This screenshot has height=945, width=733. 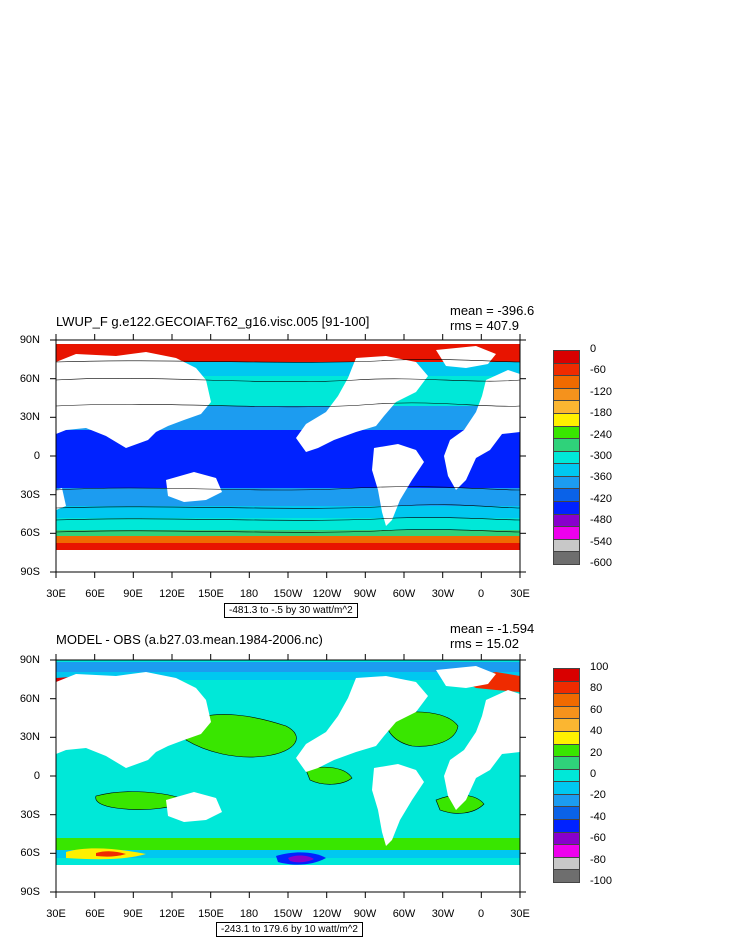 What do you see at coordinates (485, 325) in the screenshot?
I see `rms-value: rms = 407.9` at bounding box center [485, 325].